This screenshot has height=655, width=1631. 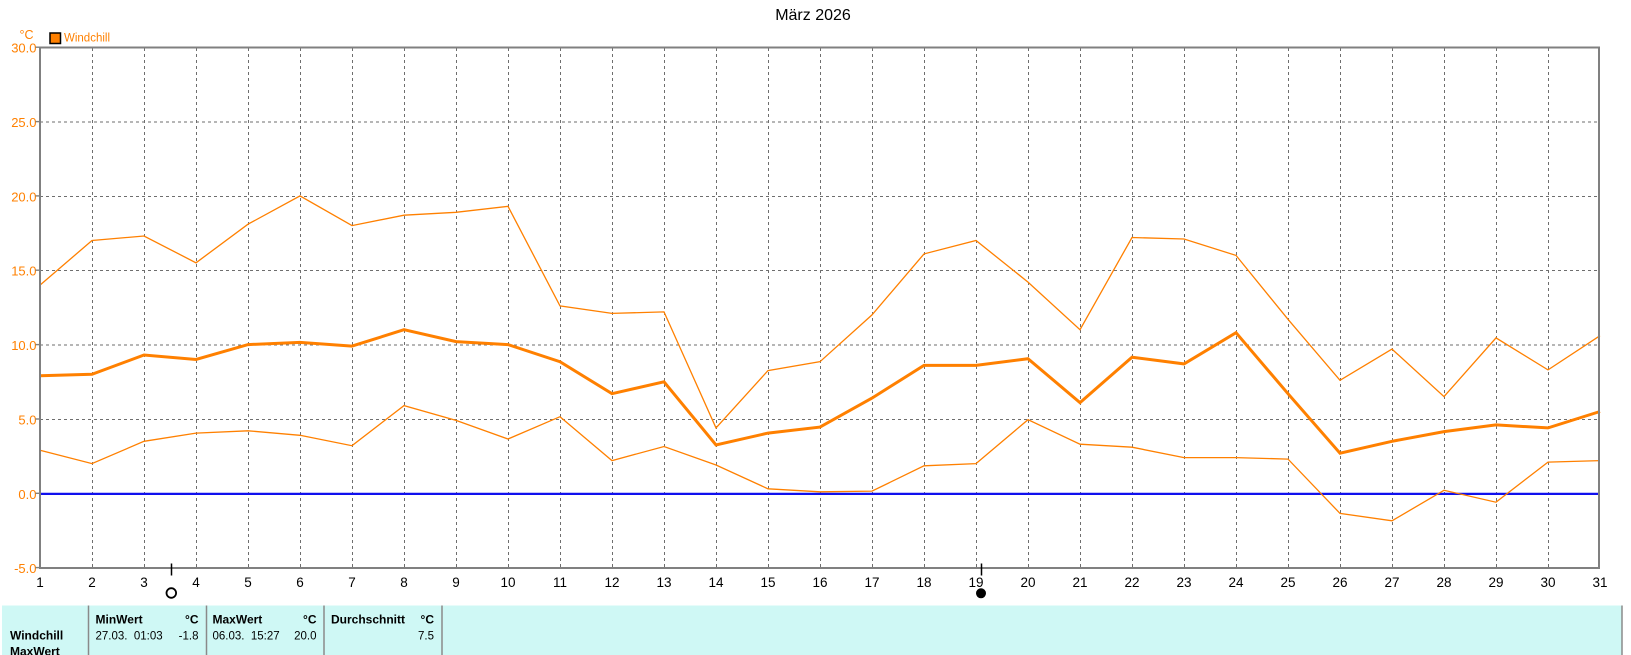 What do you see at coordinates (819, 582) in the screenshot?
I see `svg-text: 16` at bounding box center [819, 582].